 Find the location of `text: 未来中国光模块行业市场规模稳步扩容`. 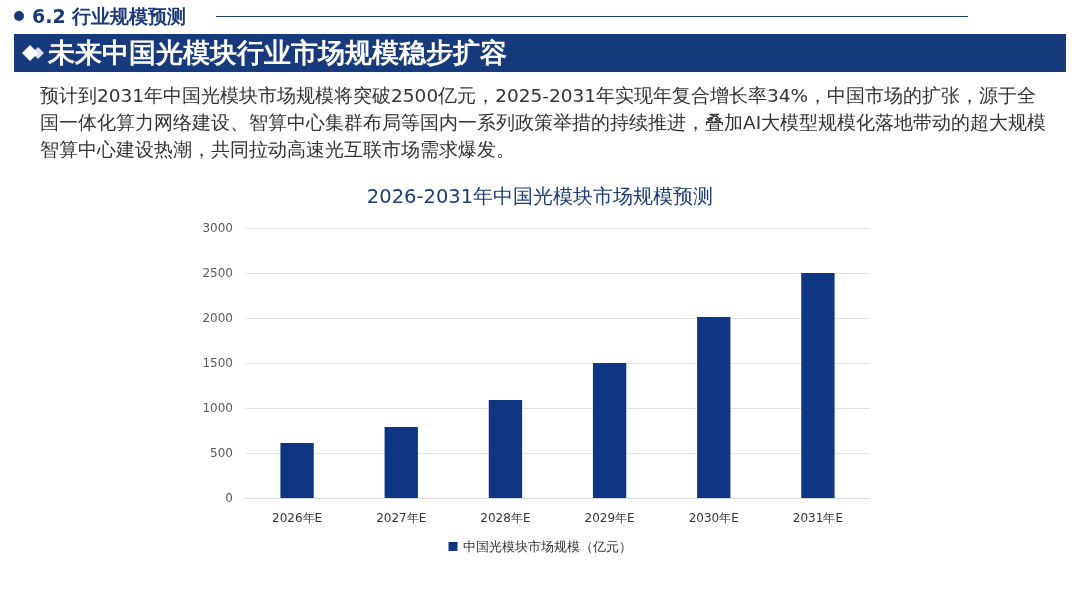

text: 未来中国光模块行业市场规模稳步扩容 is located at coordinates (277, 53).